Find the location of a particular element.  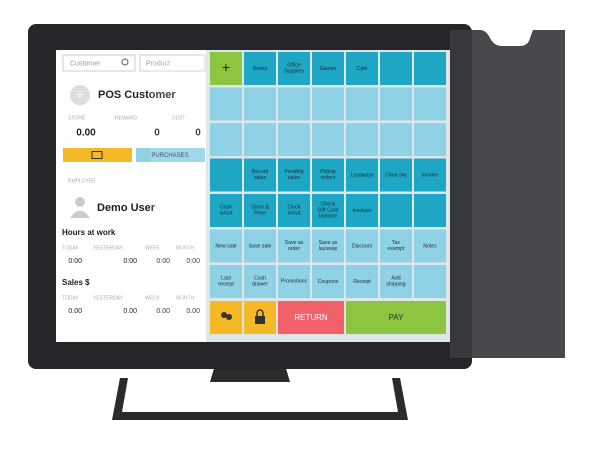

product-search is located at coordinates (172, 63).